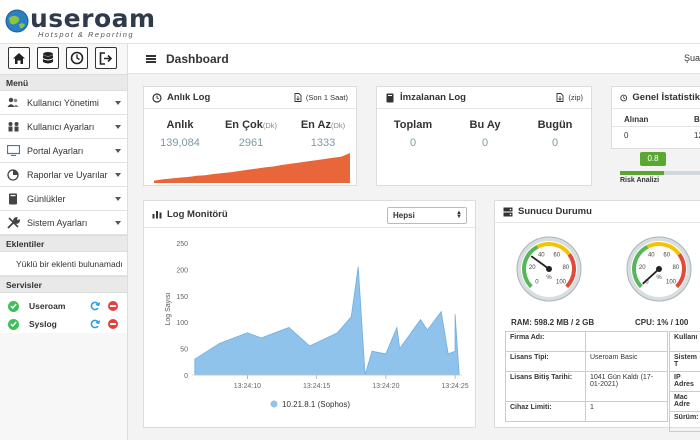  I want to click on series-area, so click(327, 321).